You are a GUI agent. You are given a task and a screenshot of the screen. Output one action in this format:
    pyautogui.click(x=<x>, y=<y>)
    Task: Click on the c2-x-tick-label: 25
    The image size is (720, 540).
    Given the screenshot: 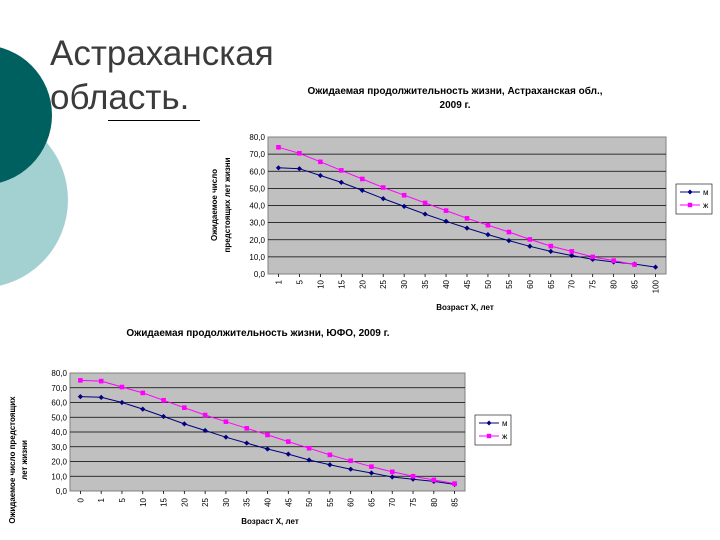 What is the action you would take?
    pyautogui.click(x=205, y=501)
    